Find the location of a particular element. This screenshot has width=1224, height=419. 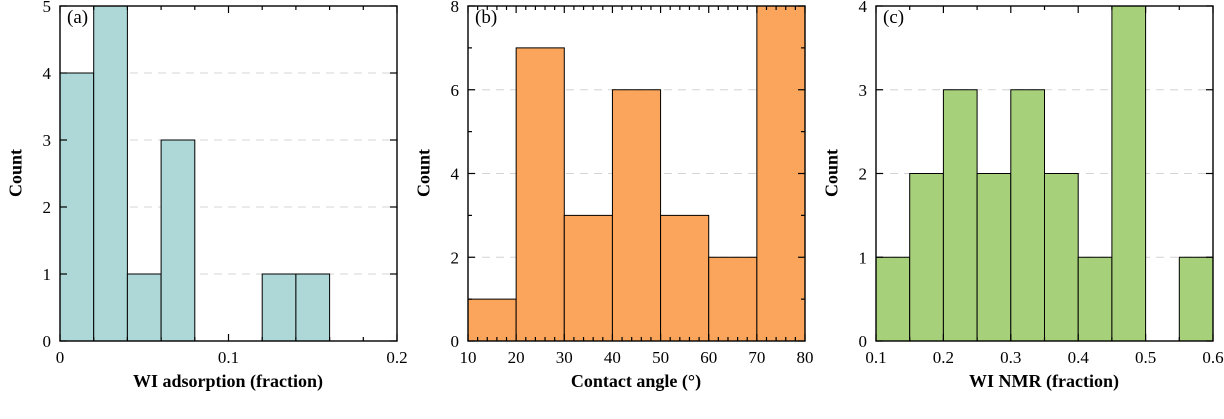

svg-text: 50 is located at coordinates (660, 357).